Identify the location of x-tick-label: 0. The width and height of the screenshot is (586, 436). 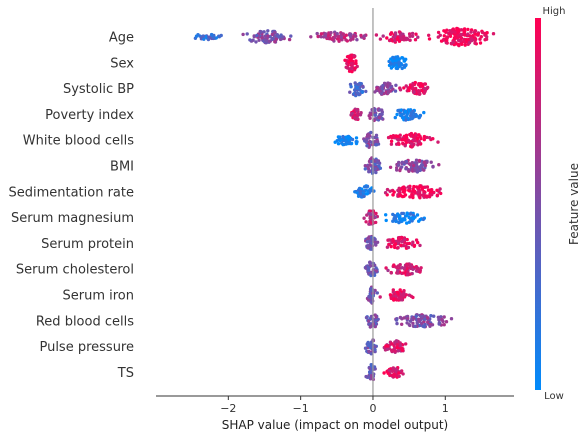
(372, 408).